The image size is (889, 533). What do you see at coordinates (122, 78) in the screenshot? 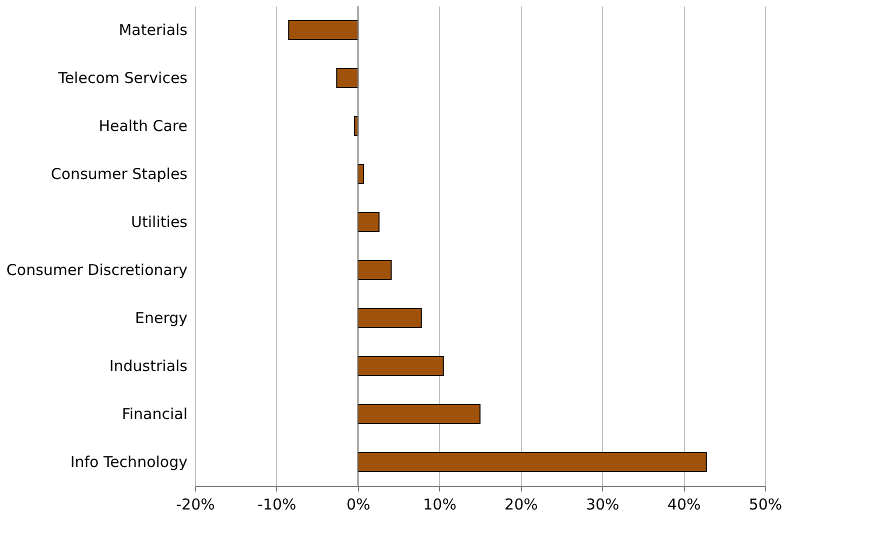
I see `y-tick-label: Telecom Services` at bounding box center [122, 78].